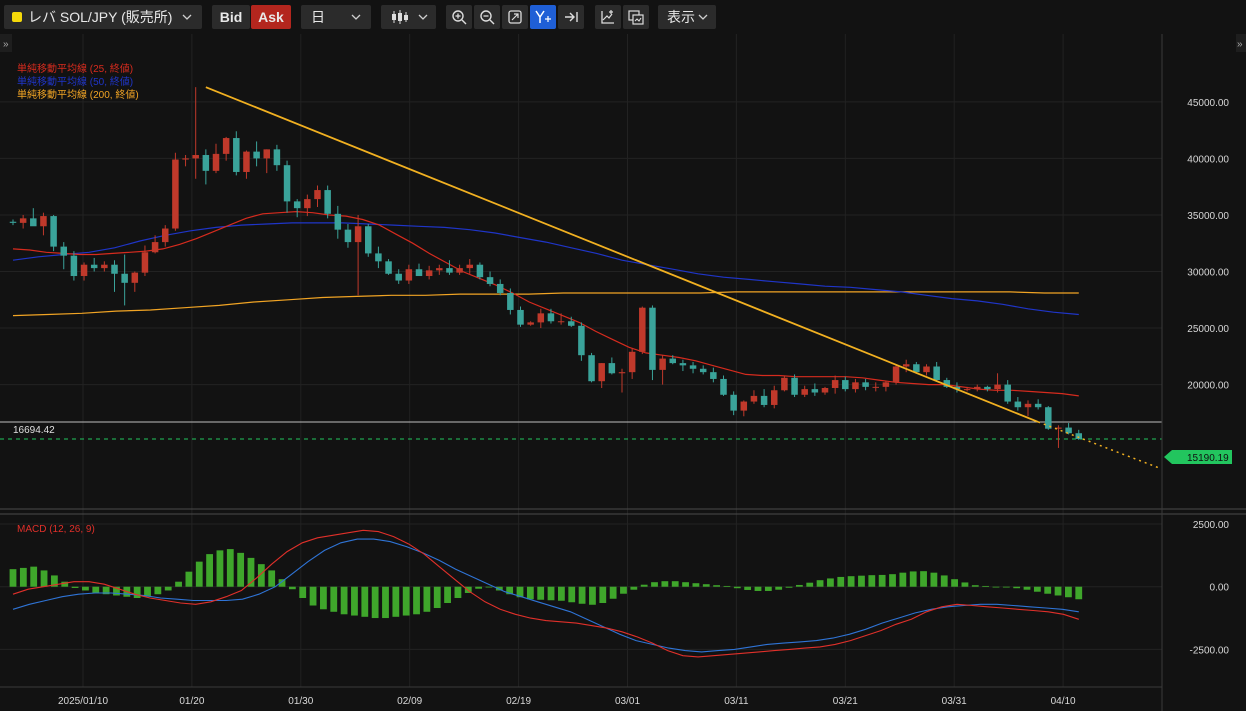 The width and height of the screenshot is (1246, 711). What do you see at coordinates (6, 43) in the screenshot?
I see `collapse-panel-left` at bounding box center [6, 43].